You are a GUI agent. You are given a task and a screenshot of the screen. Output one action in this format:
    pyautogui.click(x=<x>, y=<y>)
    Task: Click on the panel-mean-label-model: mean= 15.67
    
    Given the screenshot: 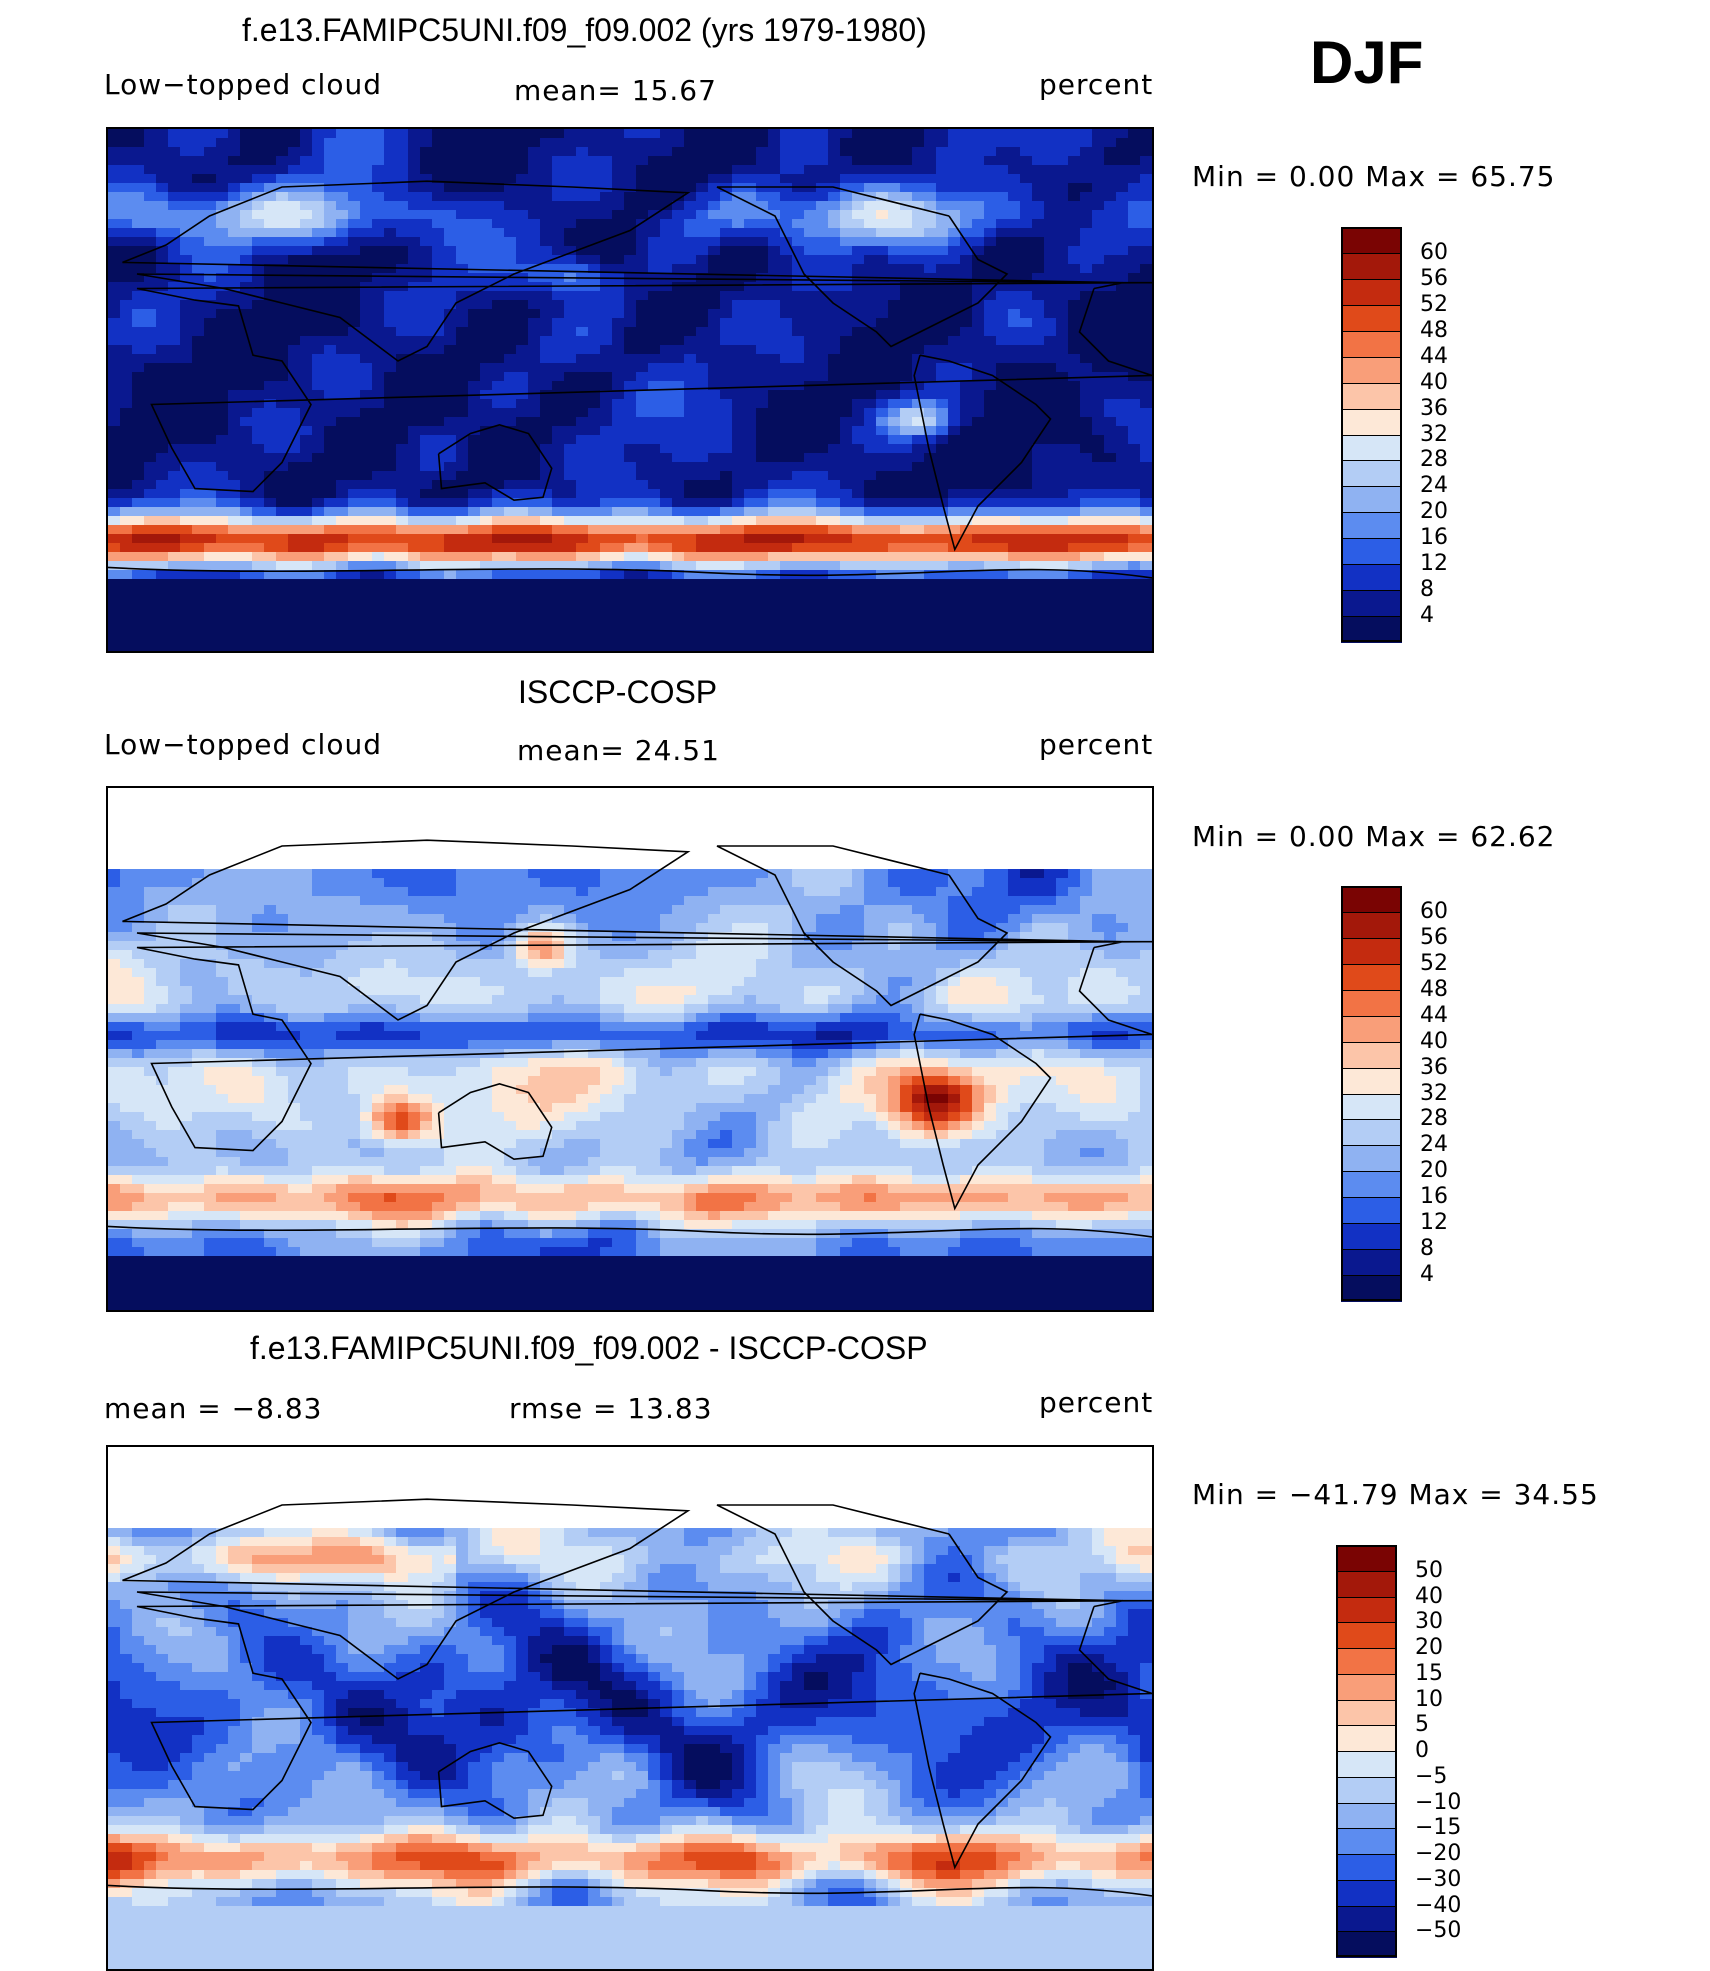 What is the action you would take?
    pyautogui.click(x=615, y=90)
    